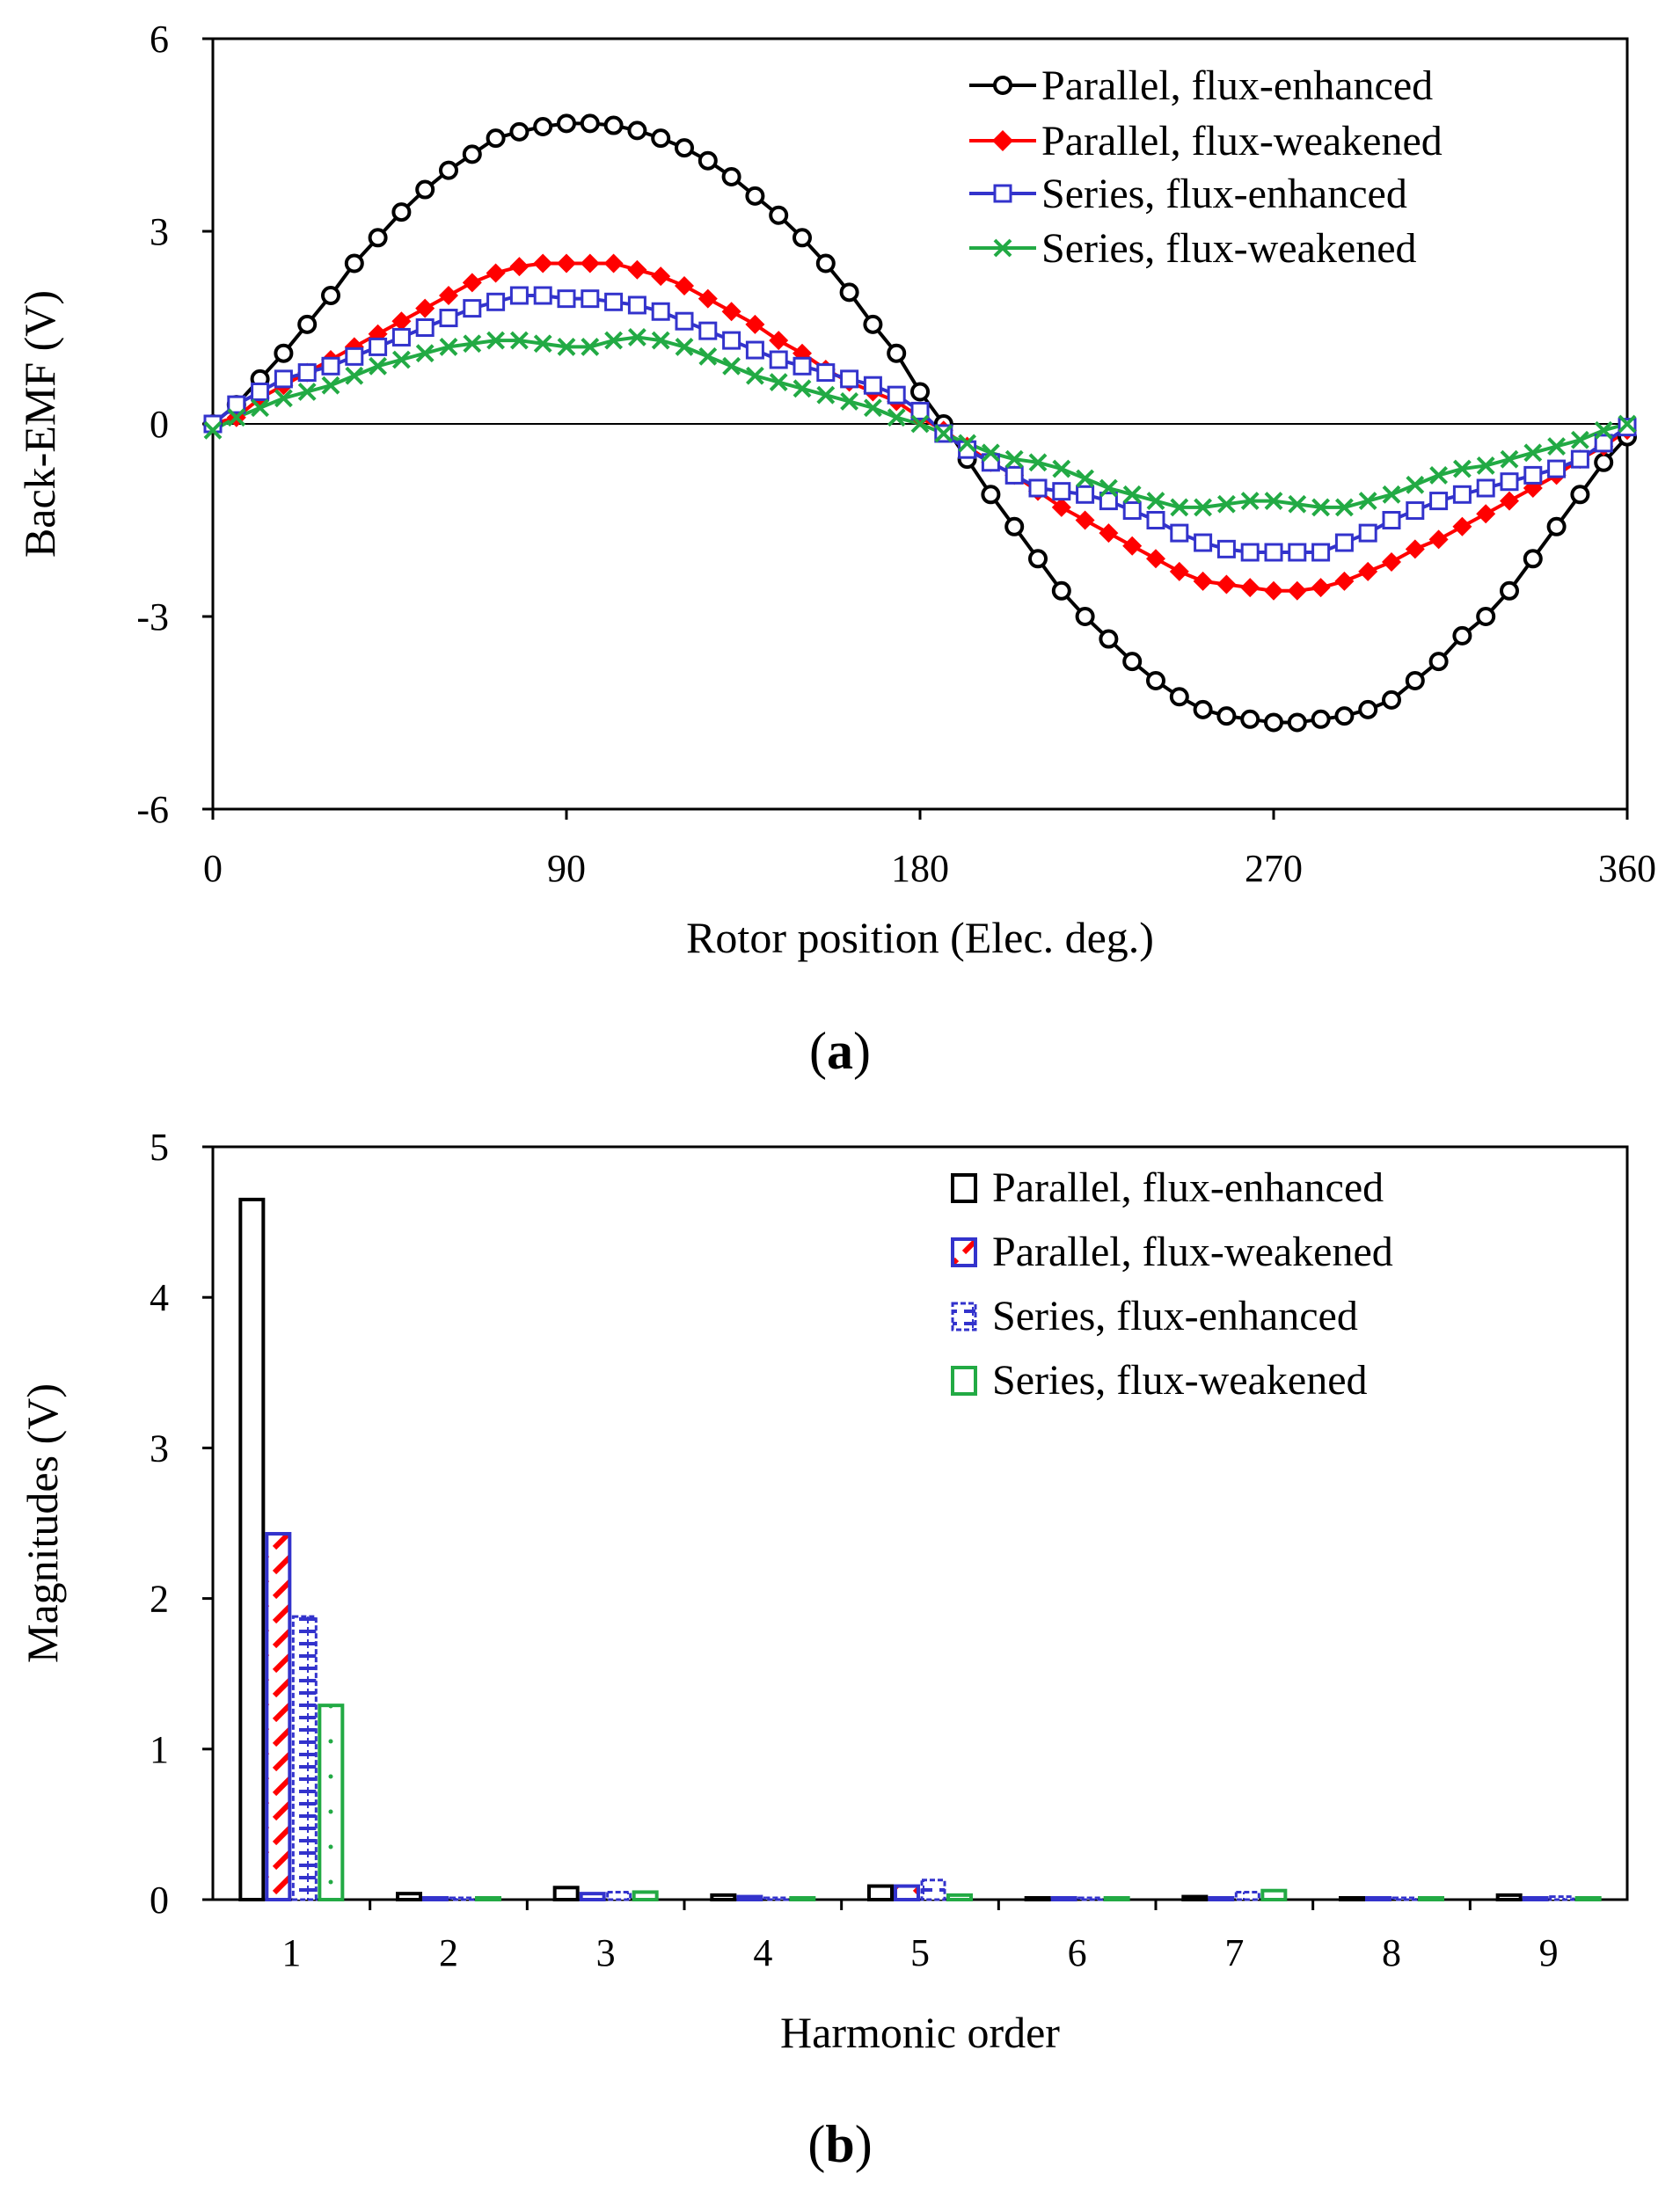 Image resolution: width=1680 pixels, height=2196 pixels. What do you see at coordinates (1352, 1898) in the screenshot?
I see `bar-s0-h8` at bounding box center [1352, 1898].